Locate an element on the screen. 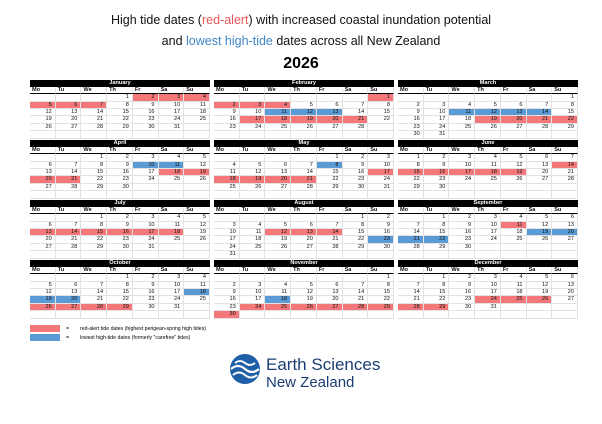 This screenshot has width=602, height=424. month-header: May is located at coordinates (304, 143).